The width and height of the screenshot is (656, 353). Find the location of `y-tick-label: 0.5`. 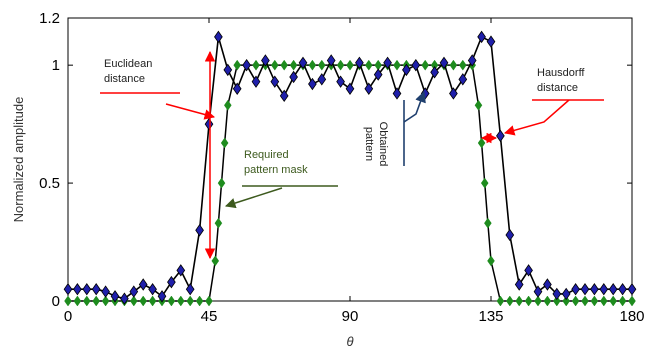

y-tick-label: 0.5 is located at coordinates (49, 183).